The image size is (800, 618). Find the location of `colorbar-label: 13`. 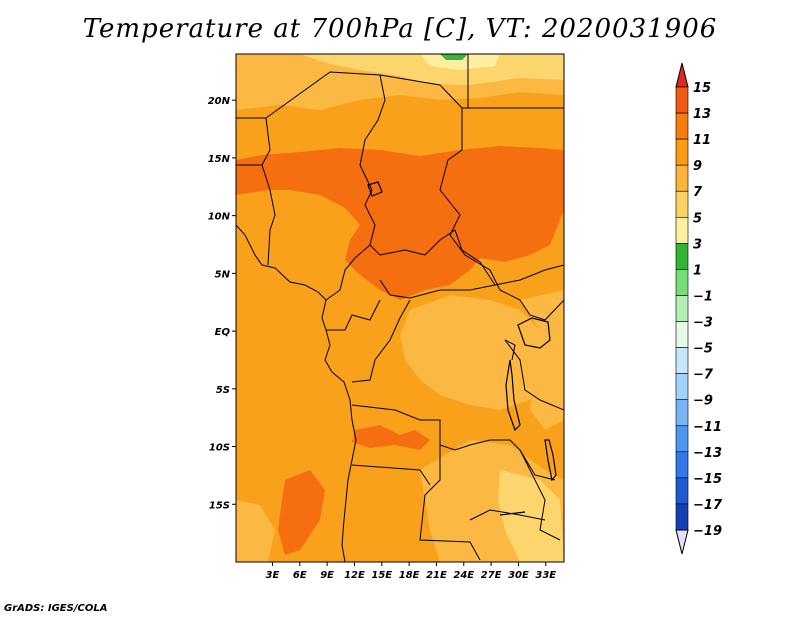

colorbar-label: 13 is located at coordinates (702, 114).